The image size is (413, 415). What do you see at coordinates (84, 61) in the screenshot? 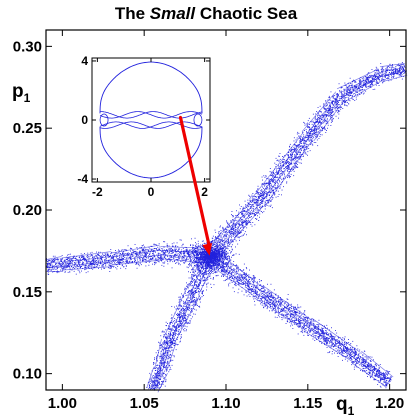
I see `inset-y-tick-label: 4` at bounding box center [84, 61].